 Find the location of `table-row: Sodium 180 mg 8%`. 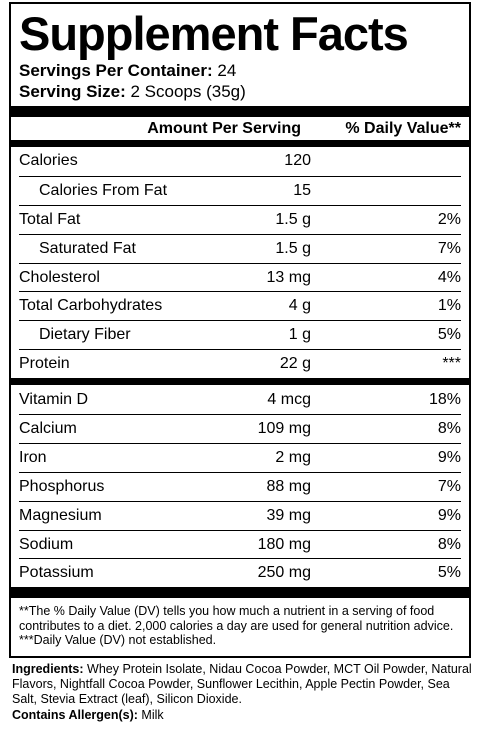

table-row: Sodium 180 mg 8% is located at coordinates (240, 544).